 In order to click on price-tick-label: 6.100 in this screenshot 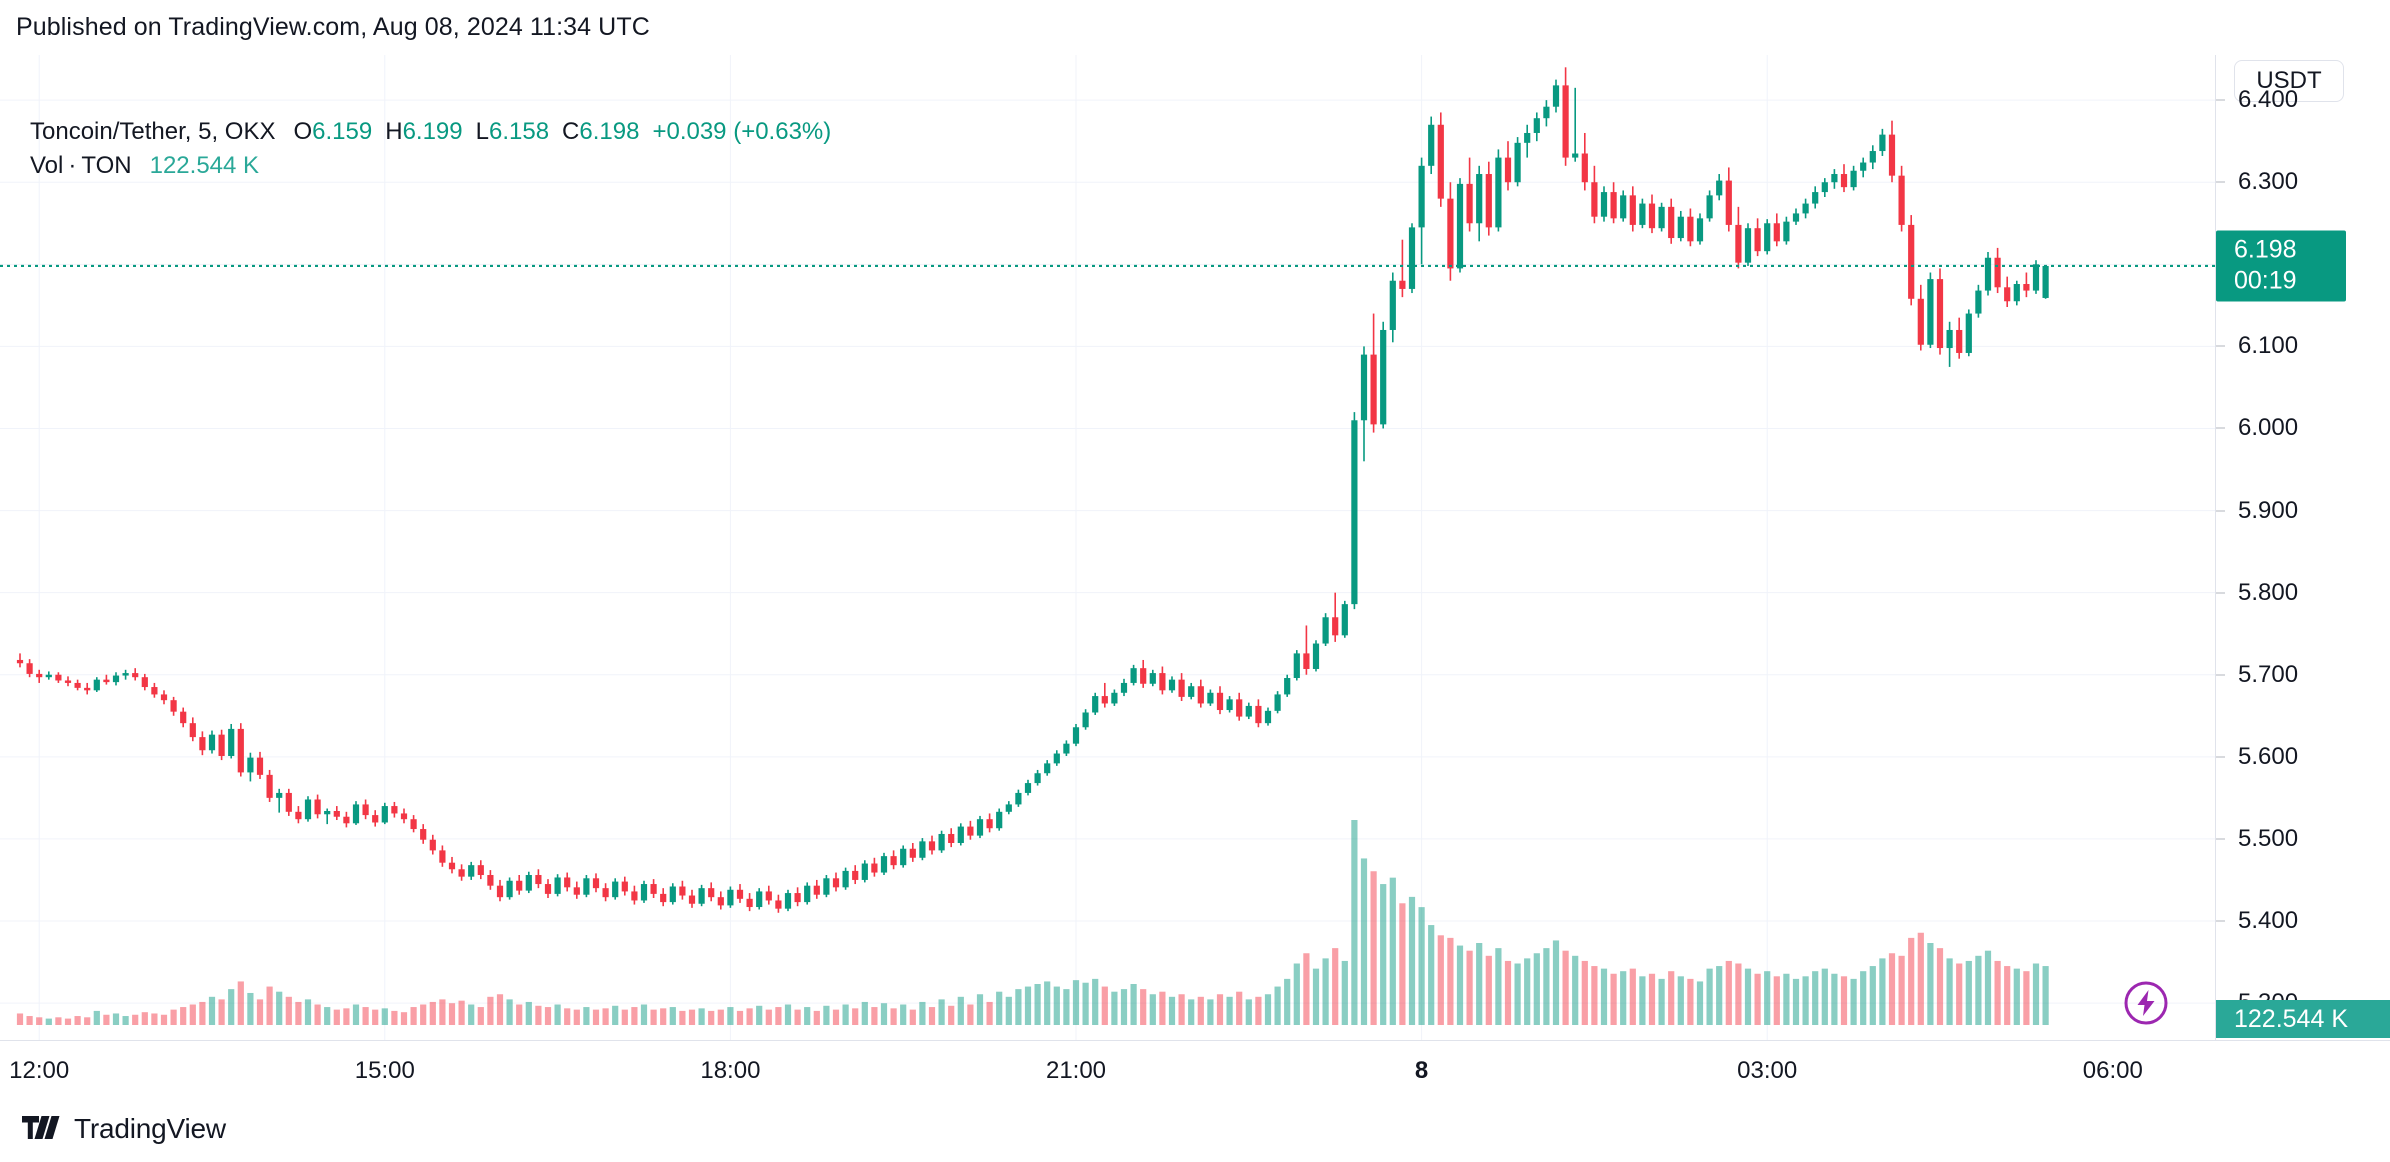, I will do `click(2268, 346)`.